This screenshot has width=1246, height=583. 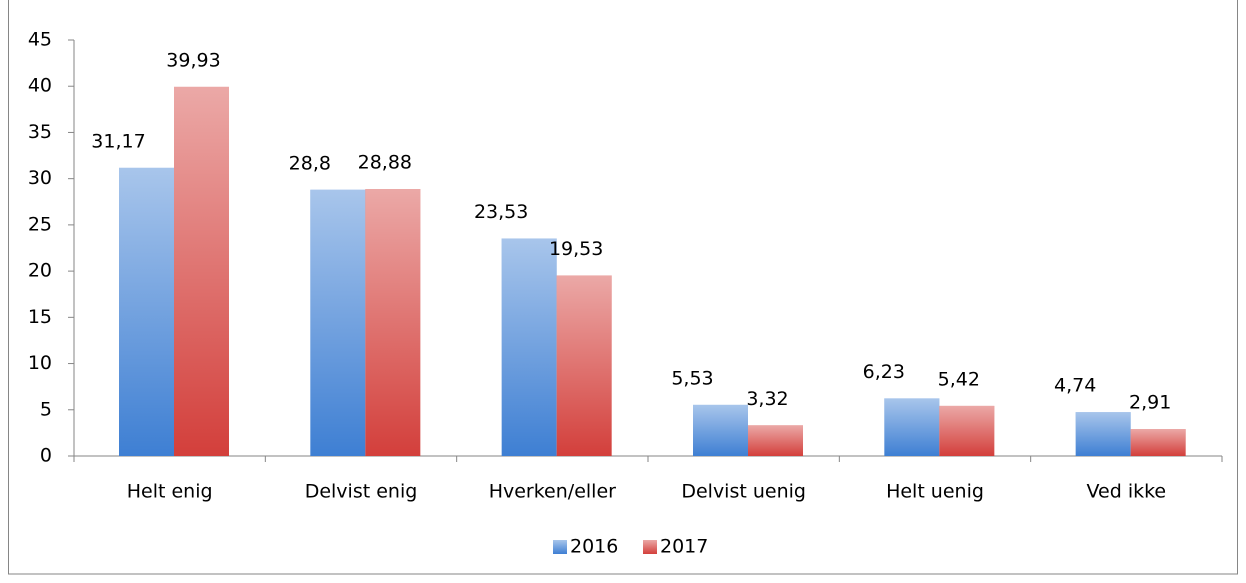 I want to click on data-label: 6,23, so click(x=884, y=372).